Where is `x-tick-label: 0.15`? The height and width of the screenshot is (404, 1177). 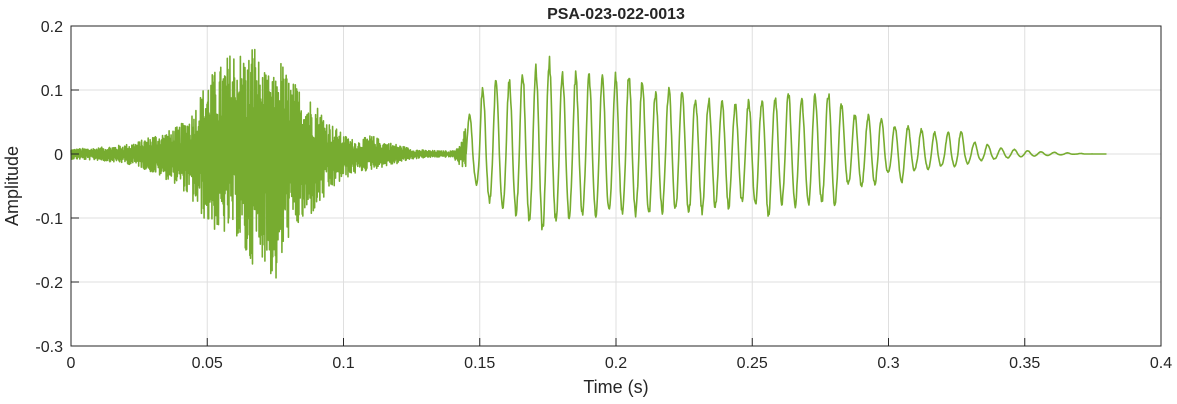
x-tick-label: 0.15 is located at coordinates (479, 363).